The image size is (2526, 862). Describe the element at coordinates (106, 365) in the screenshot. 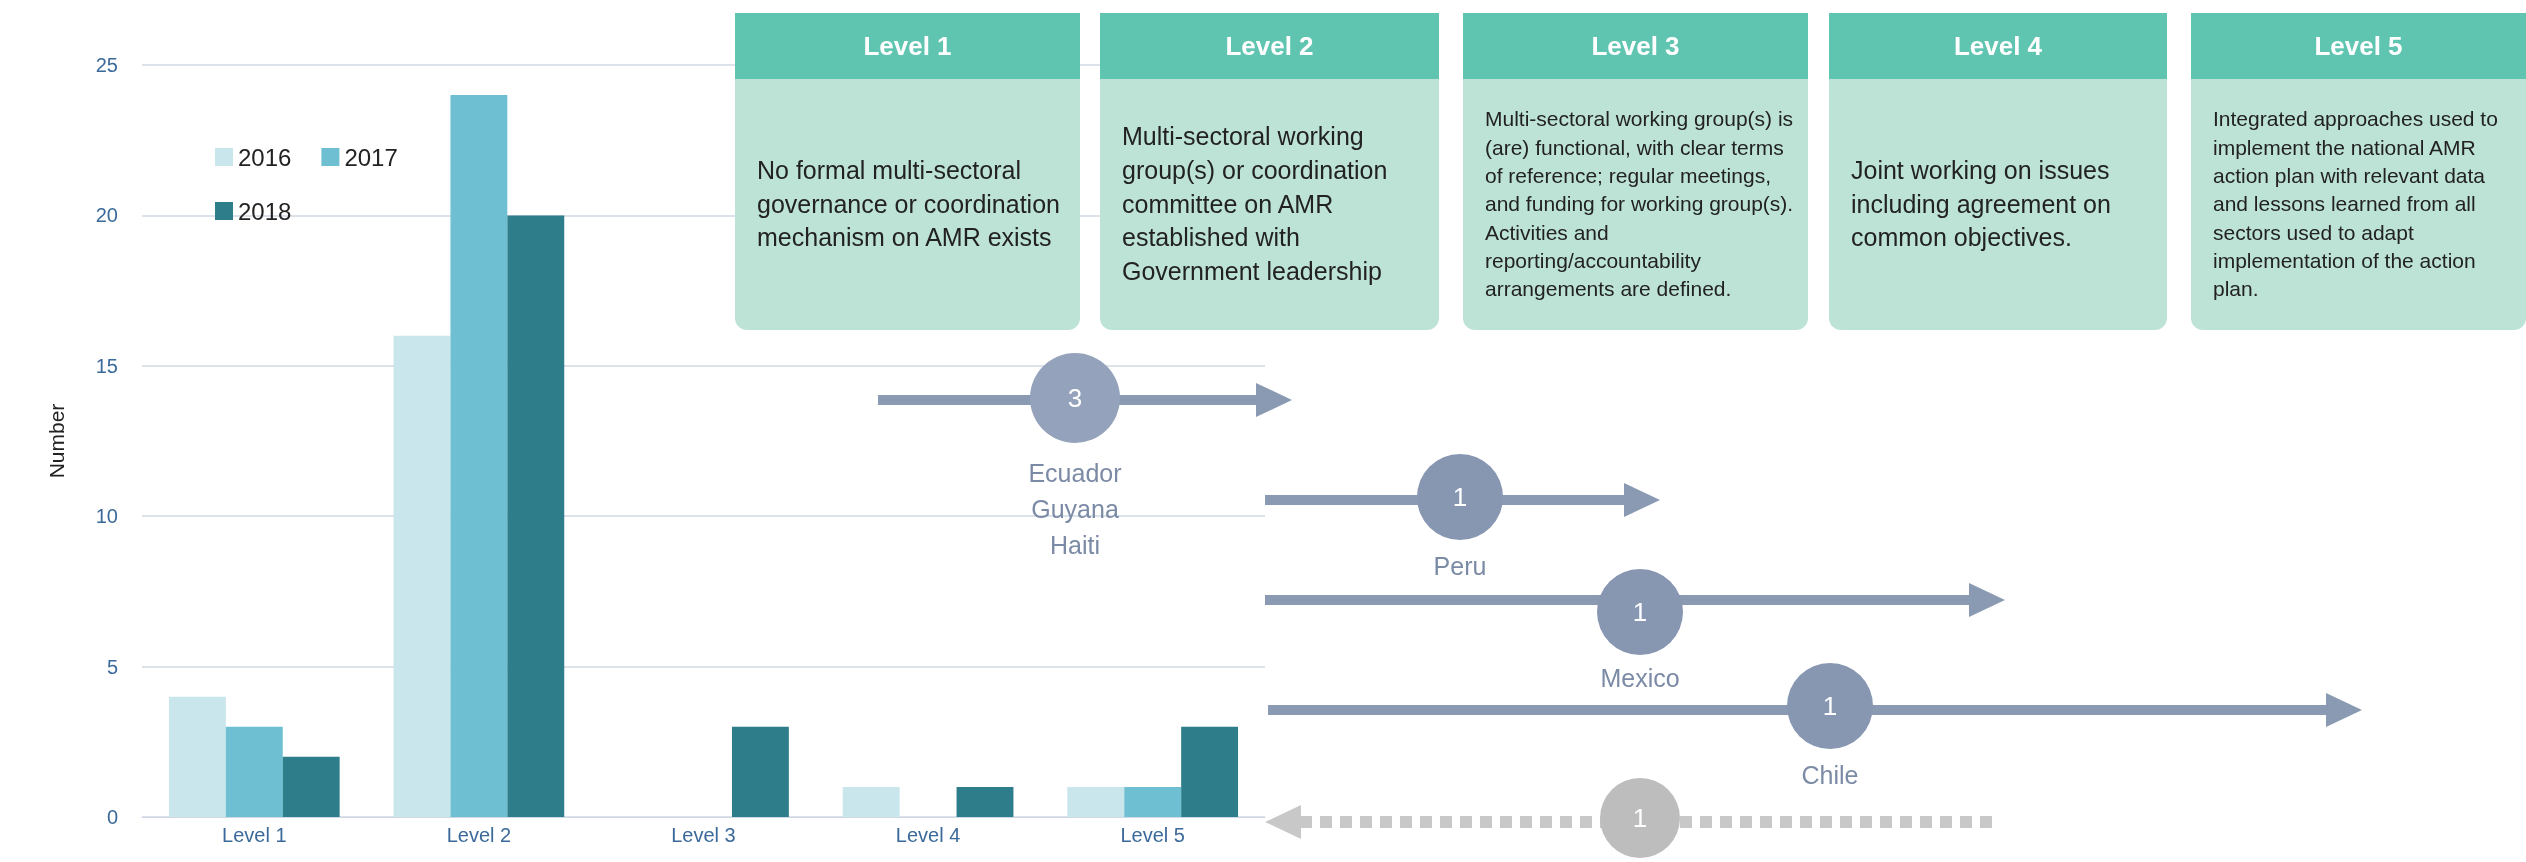

I see `y-tick-label: 15` at that location.